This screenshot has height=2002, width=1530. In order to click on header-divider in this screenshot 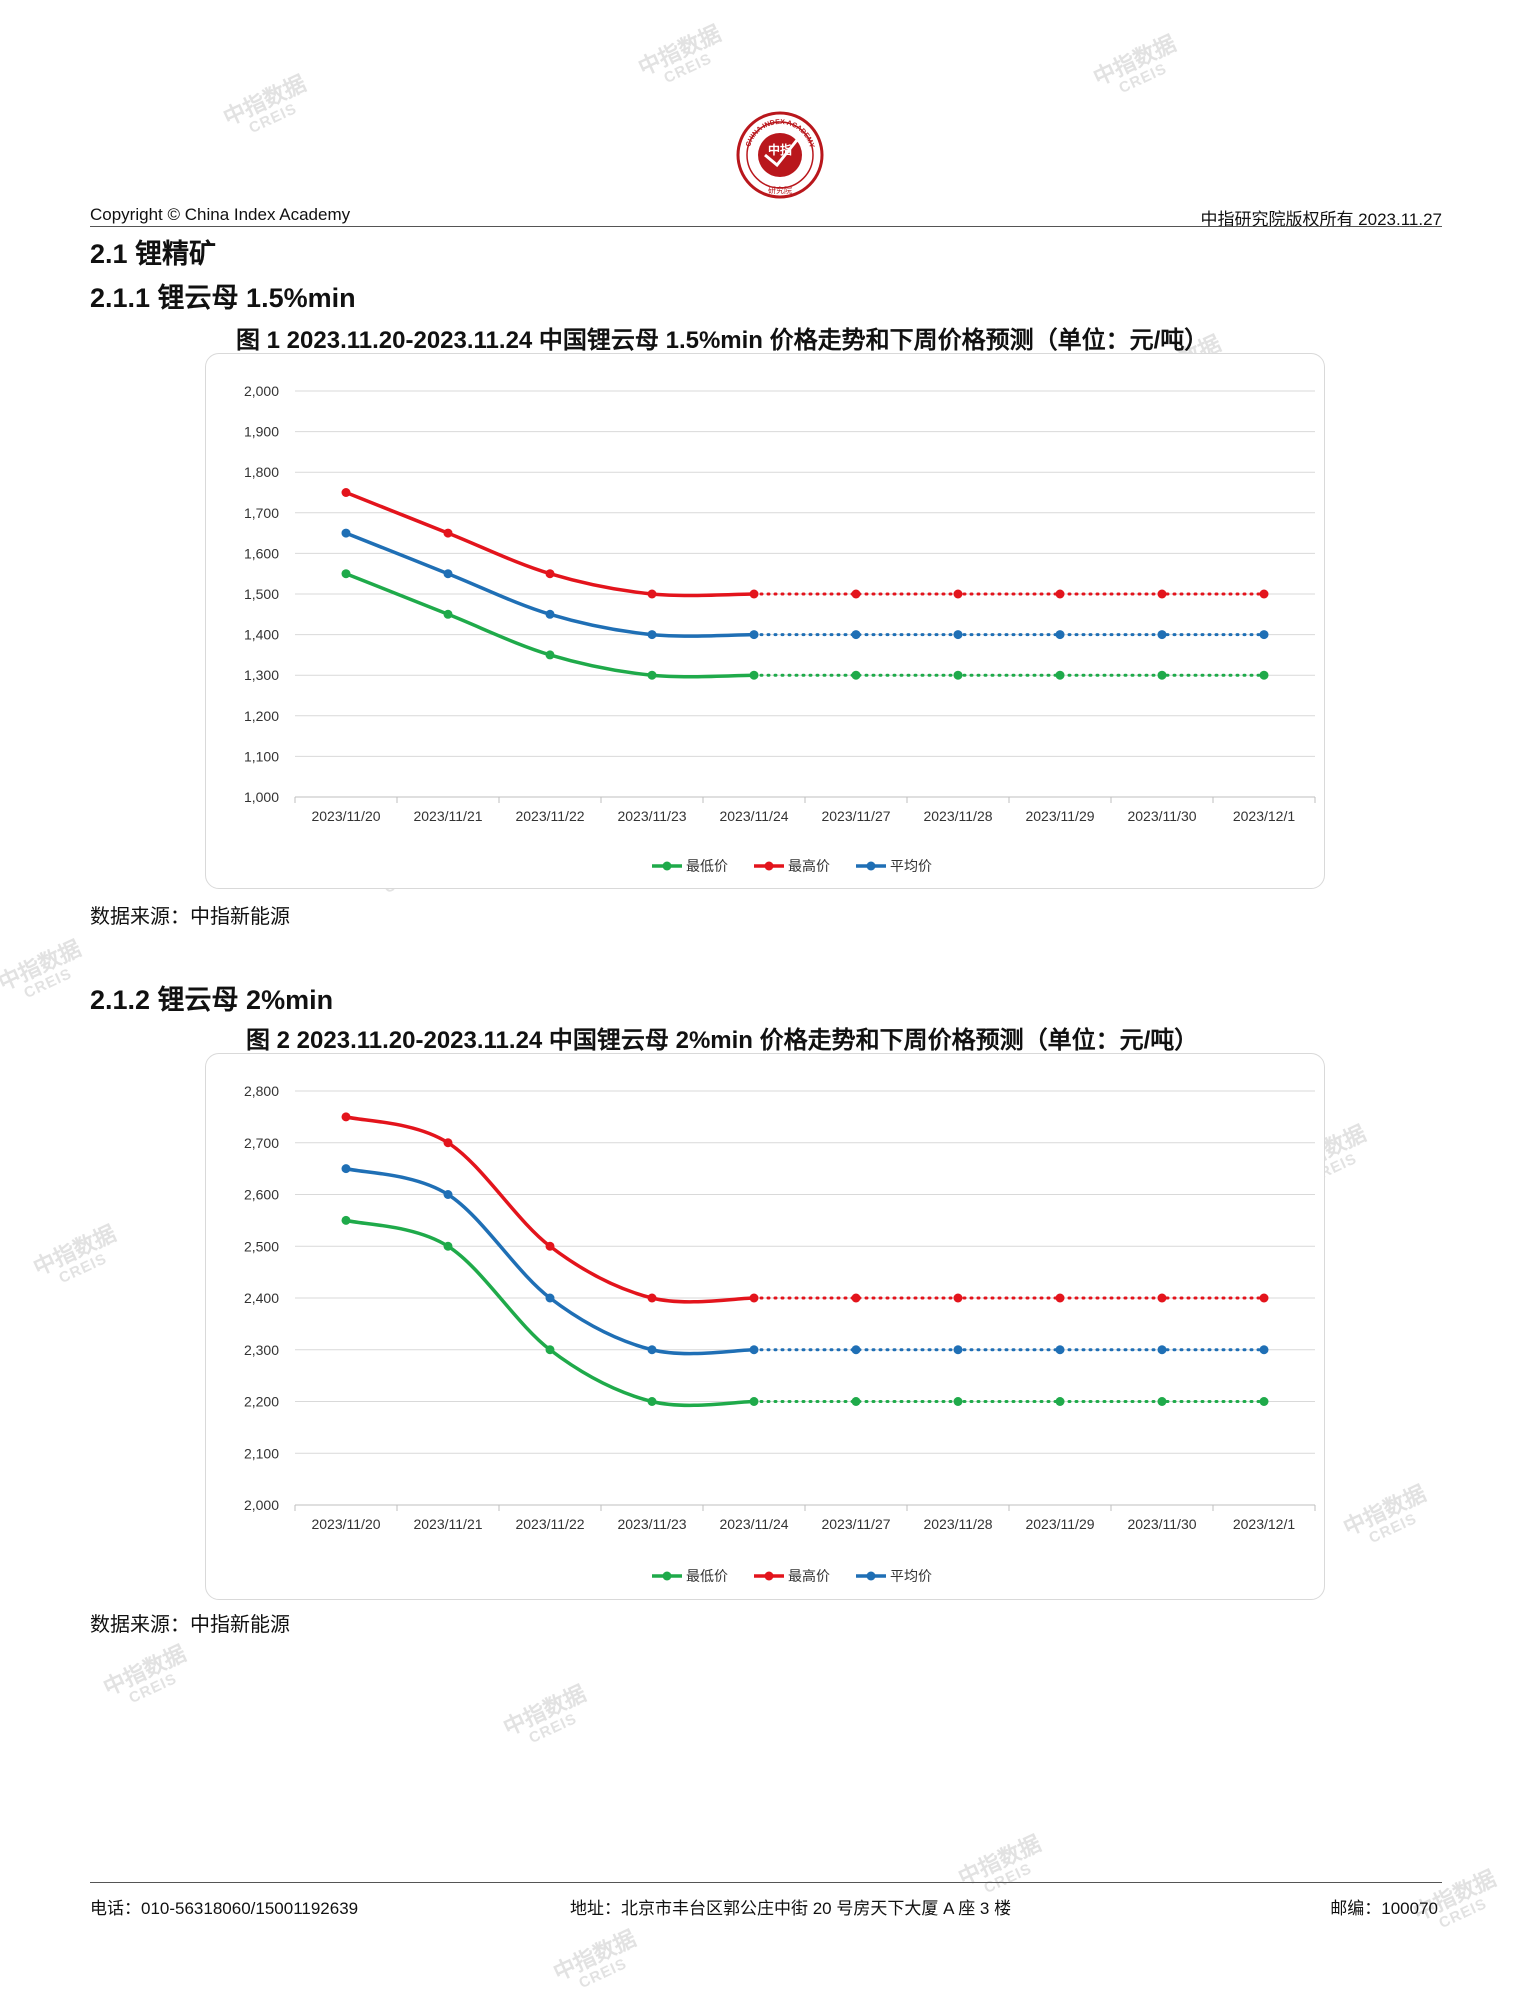, I will do `click(766, 226)`.